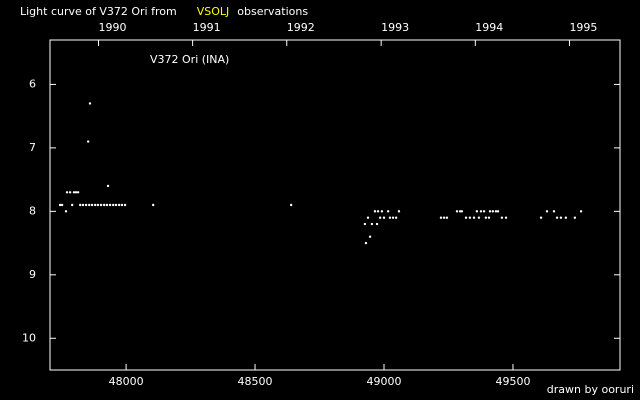  Describe the element at coordinates (395, 27) in the screenshot. I see `x2-tick-label: 1993` at that location.